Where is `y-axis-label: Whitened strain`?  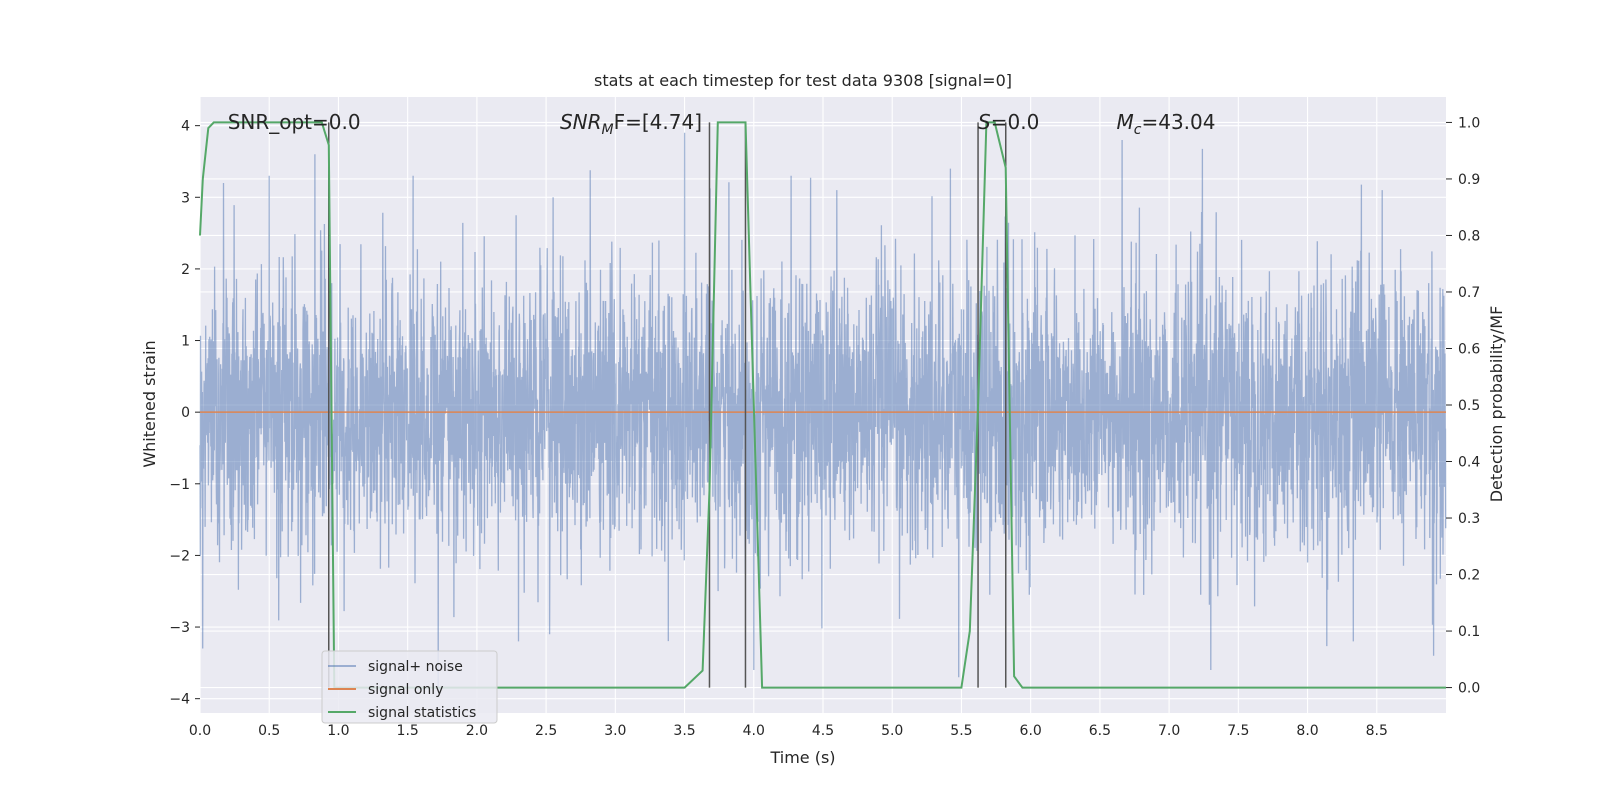
y-axis-label: Whitened strain is located at coordinates (149, 403).